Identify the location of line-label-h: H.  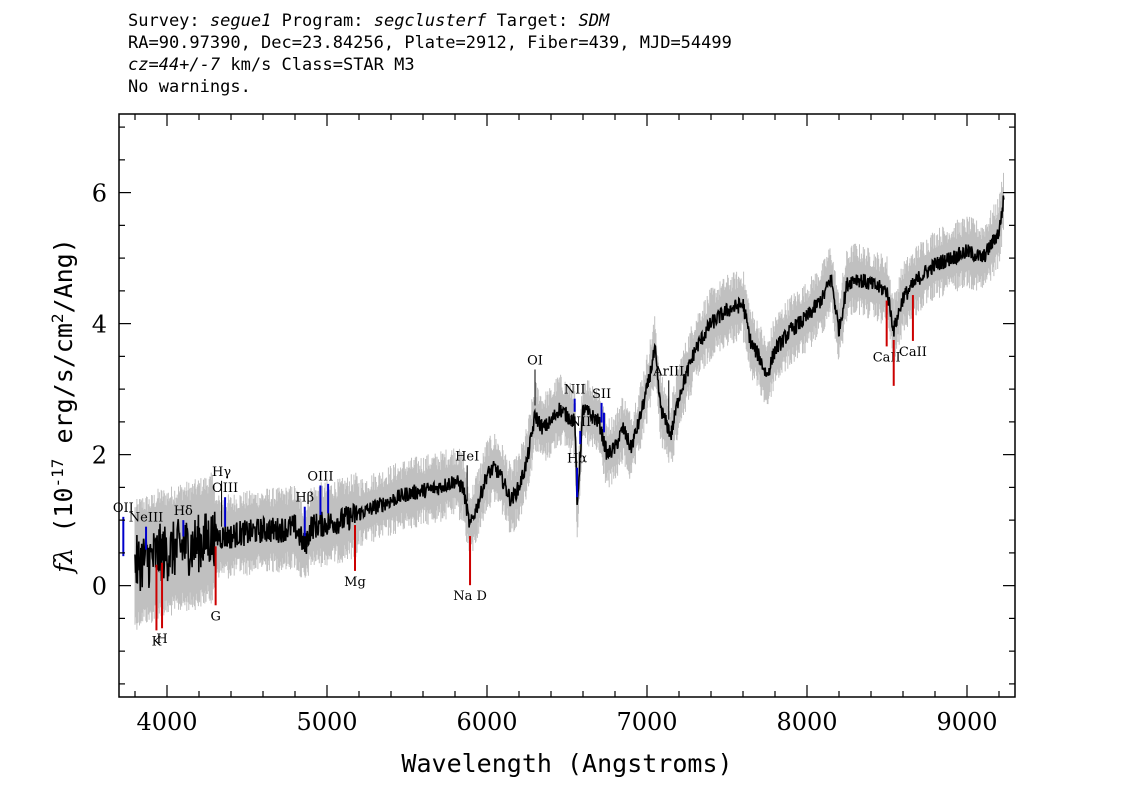
(161, 639).